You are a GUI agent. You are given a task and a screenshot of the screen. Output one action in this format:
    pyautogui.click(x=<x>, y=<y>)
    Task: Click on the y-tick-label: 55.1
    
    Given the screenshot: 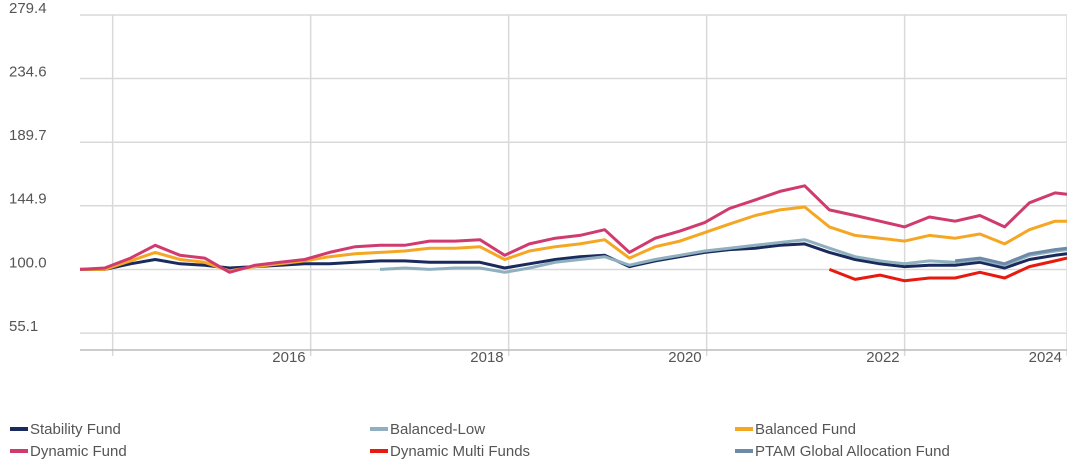 What is the action you would take?
    pyautogui.click(x=23, y=326)
    